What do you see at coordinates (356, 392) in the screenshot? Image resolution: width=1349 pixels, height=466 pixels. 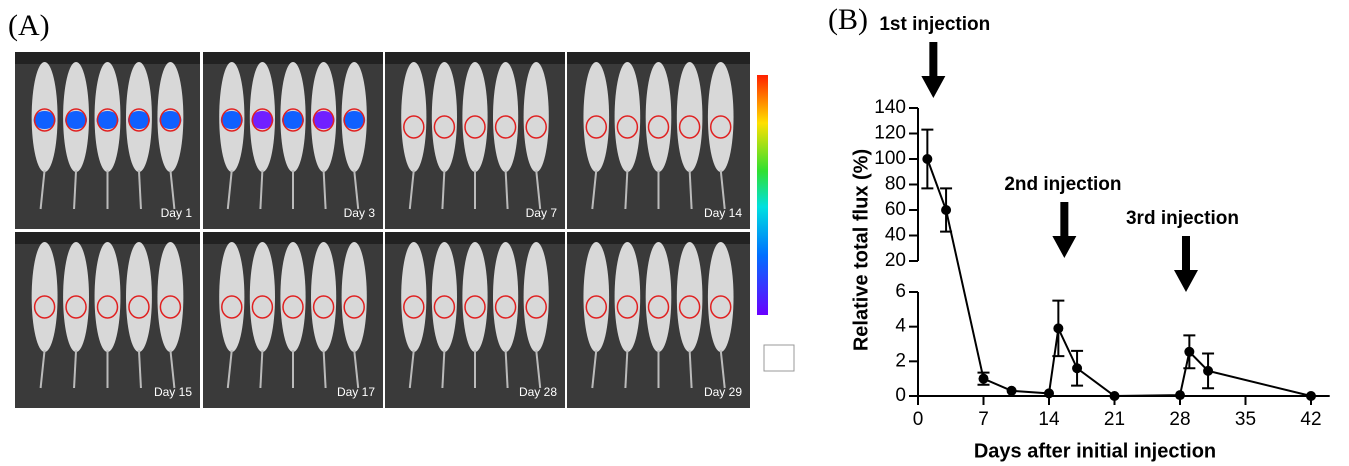 I see `day-label: Day 17` at bounding box center [356, 392].